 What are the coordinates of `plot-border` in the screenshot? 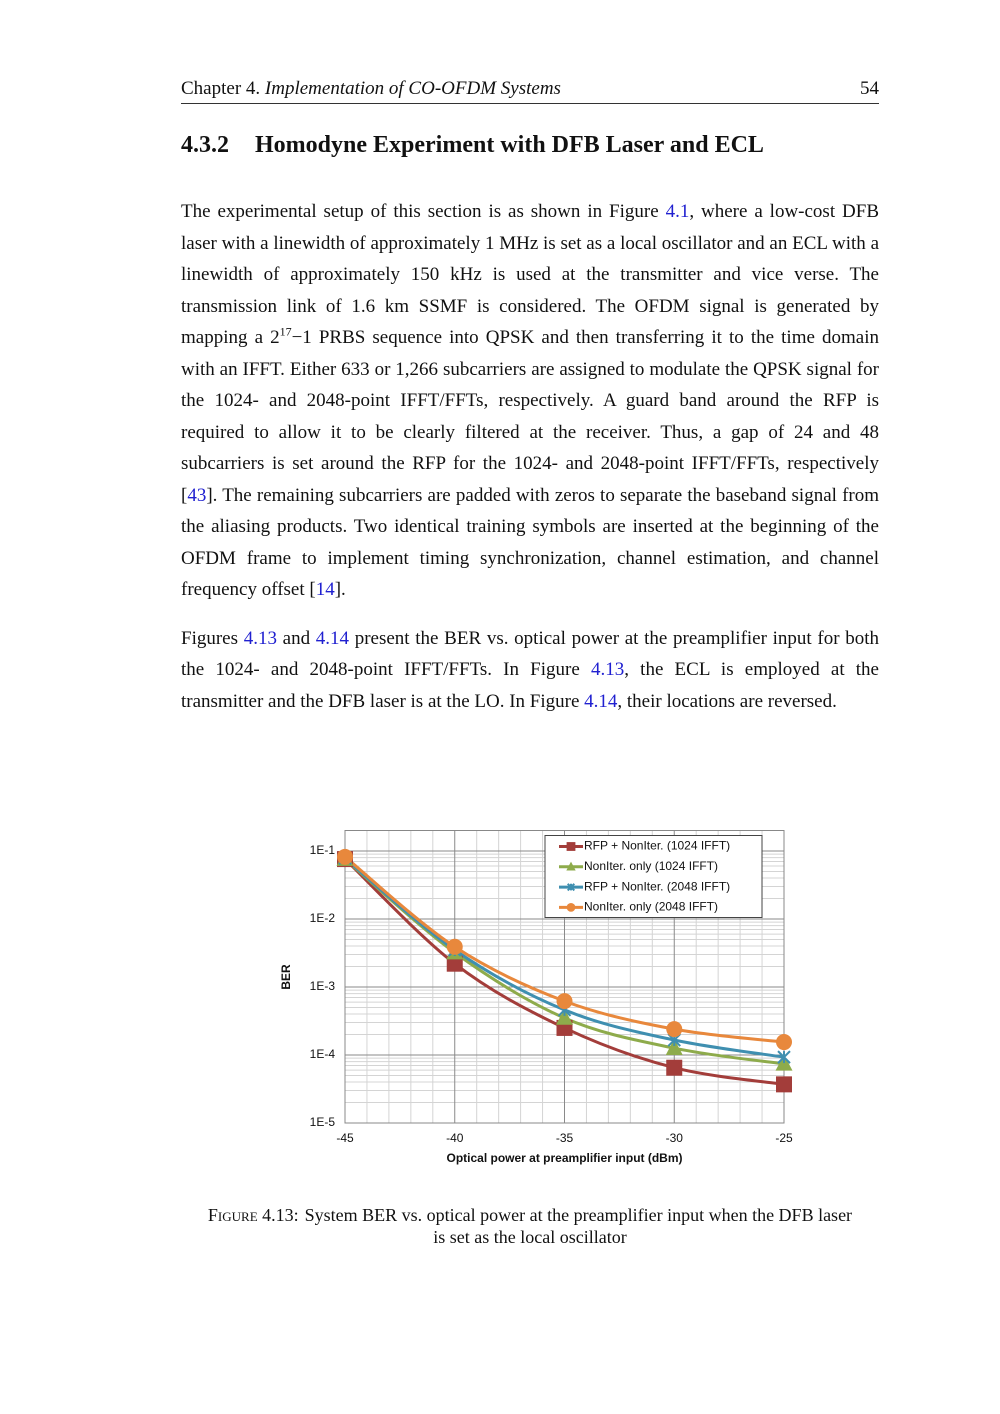 It's located at (564, 977).